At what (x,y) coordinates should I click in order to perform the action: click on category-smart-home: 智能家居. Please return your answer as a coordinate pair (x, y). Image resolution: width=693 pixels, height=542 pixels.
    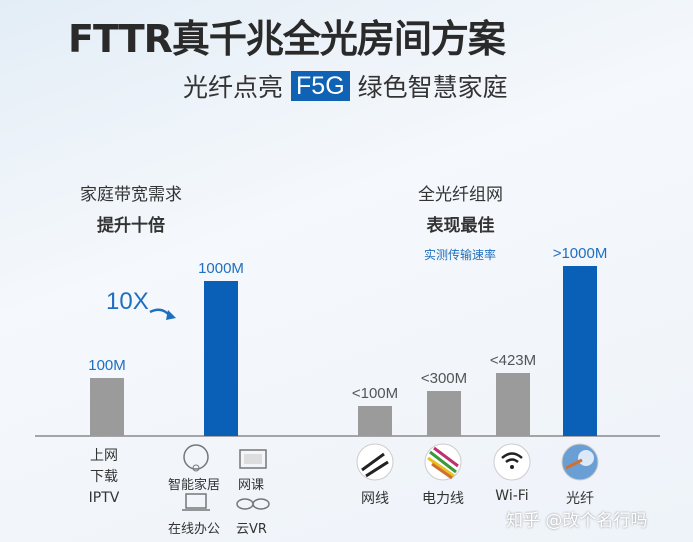
    Looking at the image, I should click on (194, 485).